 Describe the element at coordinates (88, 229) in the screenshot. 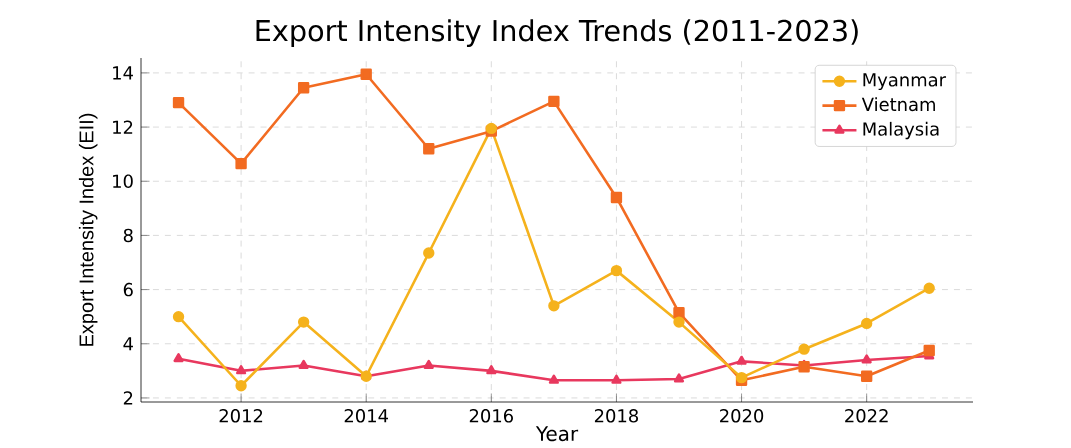

I see `y-axis-title: Export Intensity Index (EII)` at that location.